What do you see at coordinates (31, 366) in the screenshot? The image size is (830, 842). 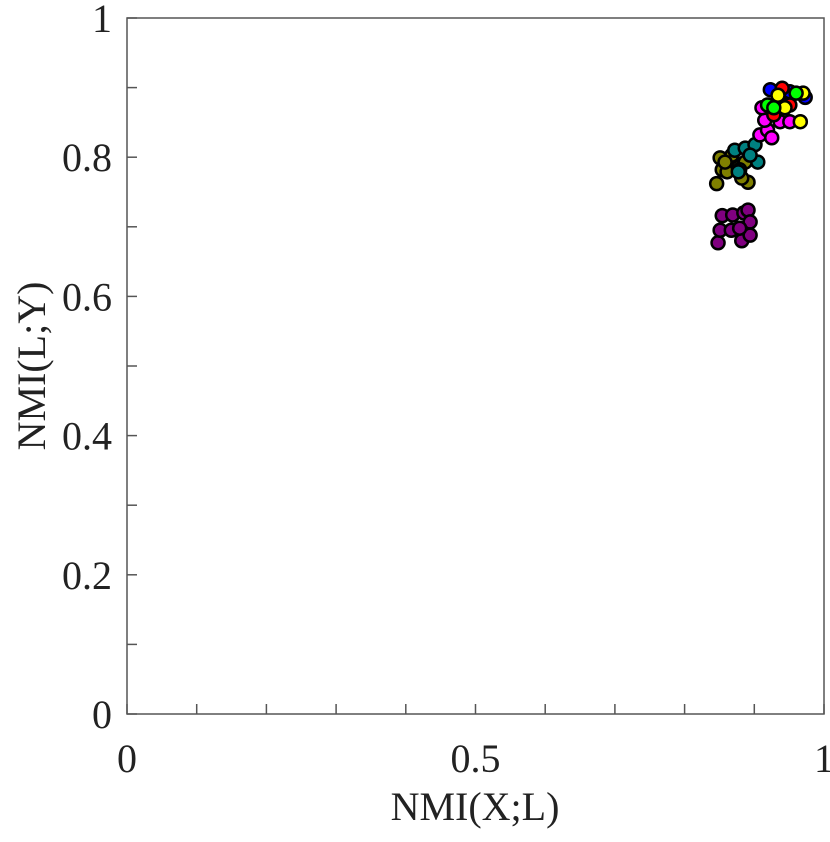 I see `y-axis-label: NMI(L;Y)` at bounding box center [31, 366].